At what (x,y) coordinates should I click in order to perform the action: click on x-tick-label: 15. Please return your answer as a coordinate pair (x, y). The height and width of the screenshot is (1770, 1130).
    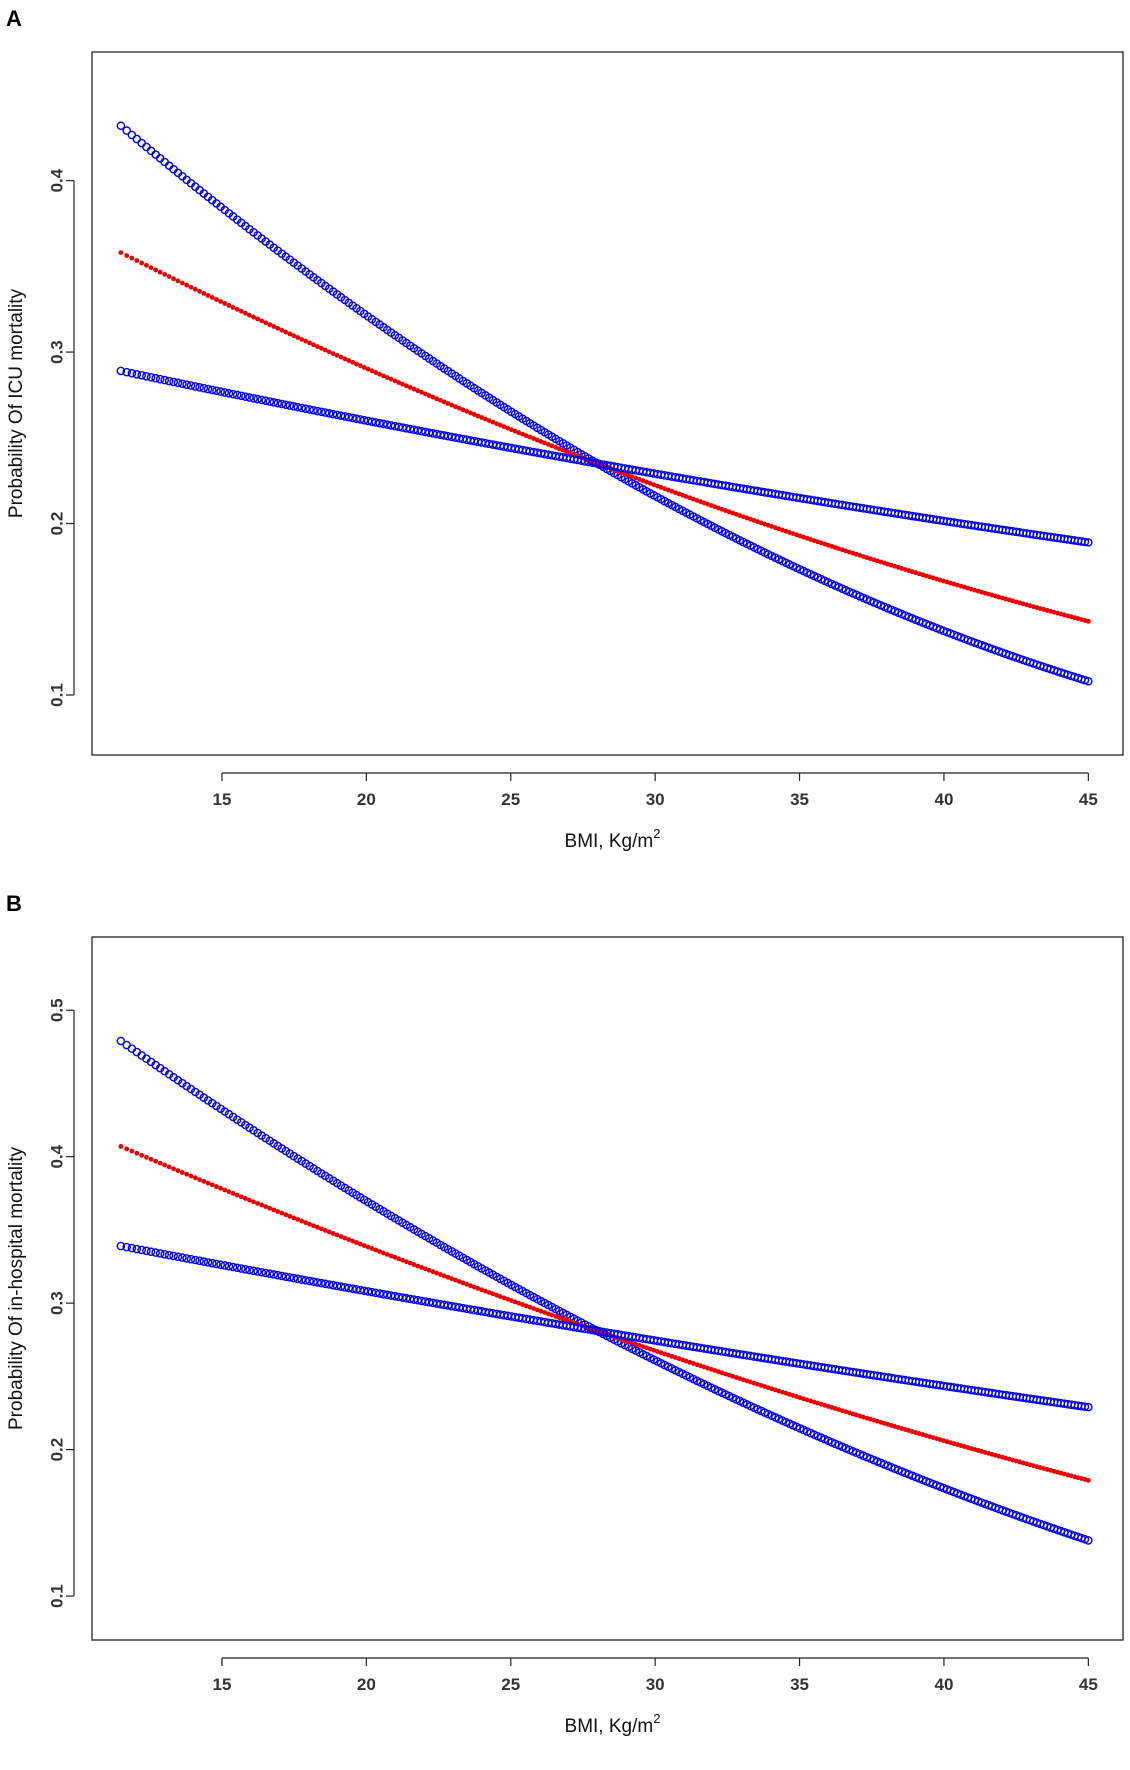
    Looking at the image, I should click on (221, 1684).